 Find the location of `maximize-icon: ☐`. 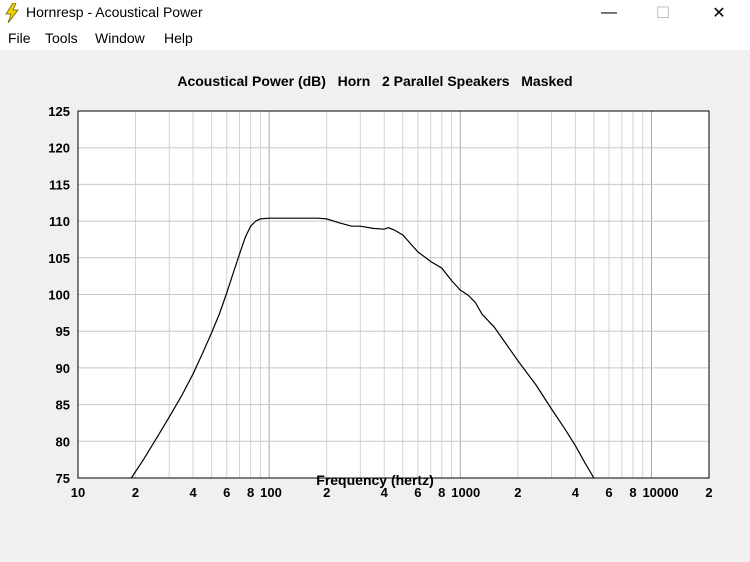

maximize-icon: ☐ is located at coordinates (663, 13).